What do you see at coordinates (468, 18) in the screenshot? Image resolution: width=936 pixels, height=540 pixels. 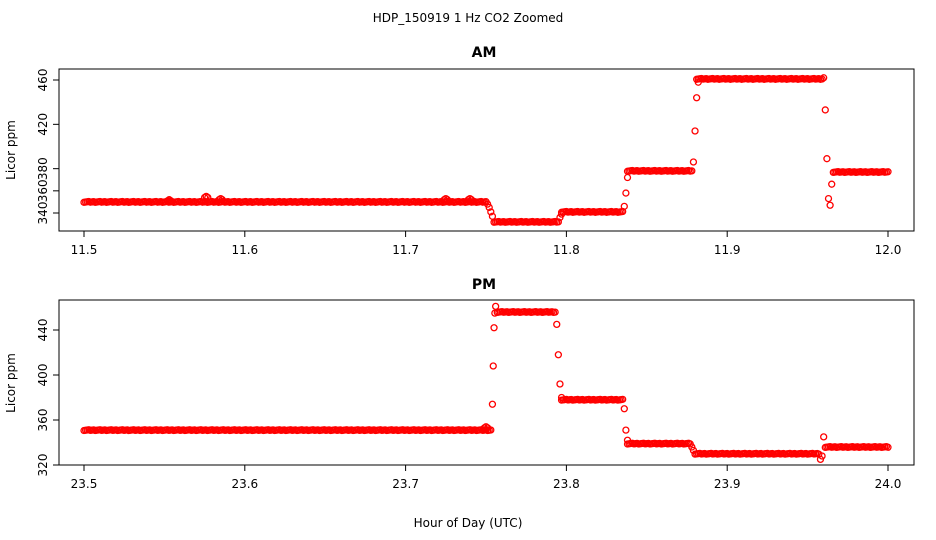 I see `figure-suptitle: HDP_150919 1 Hz CO2 Zoomed` at bounding box center [468, 18].